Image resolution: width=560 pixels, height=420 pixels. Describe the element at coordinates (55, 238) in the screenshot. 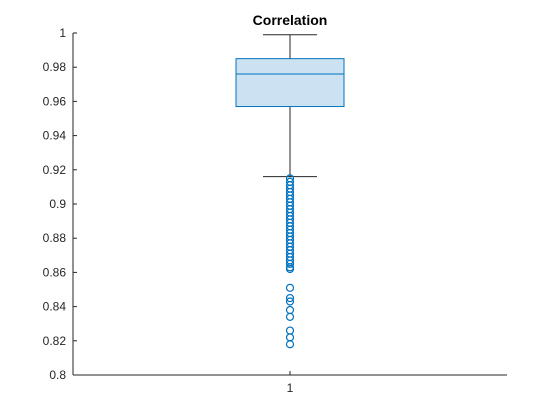

I see `y-tick-label: 0.88` at that location.